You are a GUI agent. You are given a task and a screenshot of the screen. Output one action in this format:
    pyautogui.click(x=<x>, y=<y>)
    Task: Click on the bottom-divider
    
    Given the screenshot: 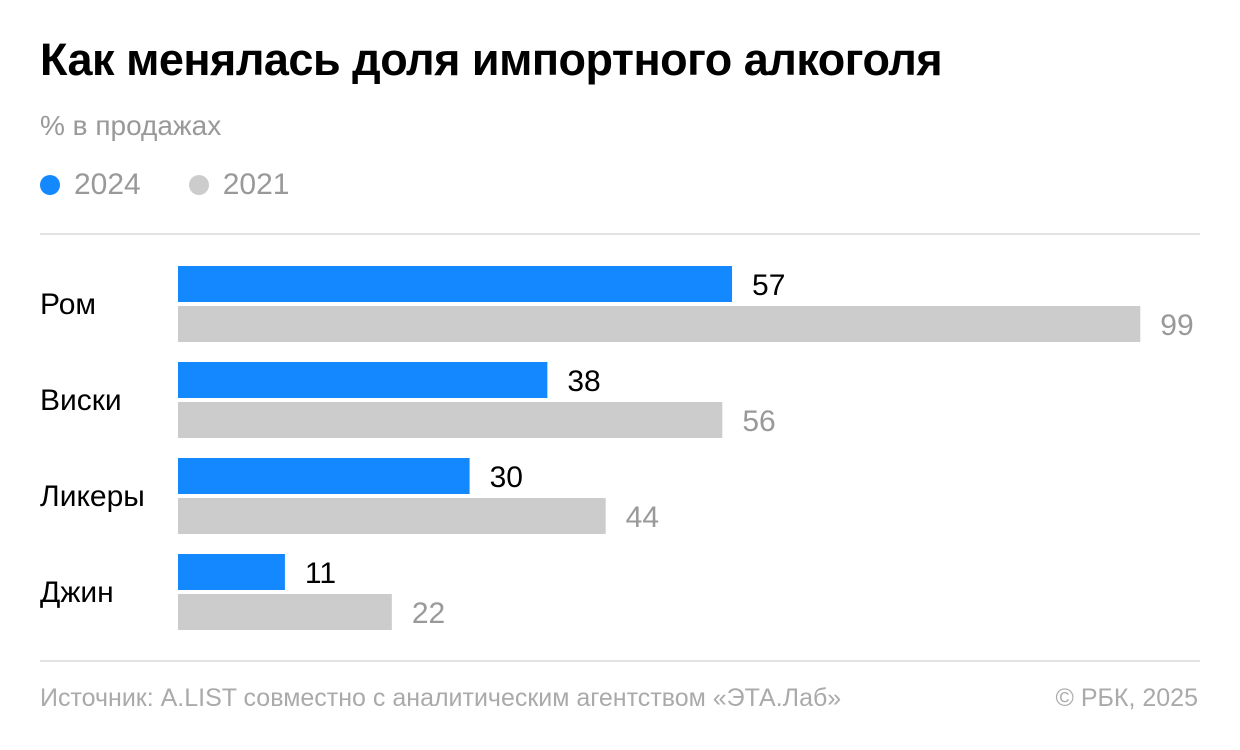 What is the action you would take?
    pyautogui.click(x=620, y=661)
    